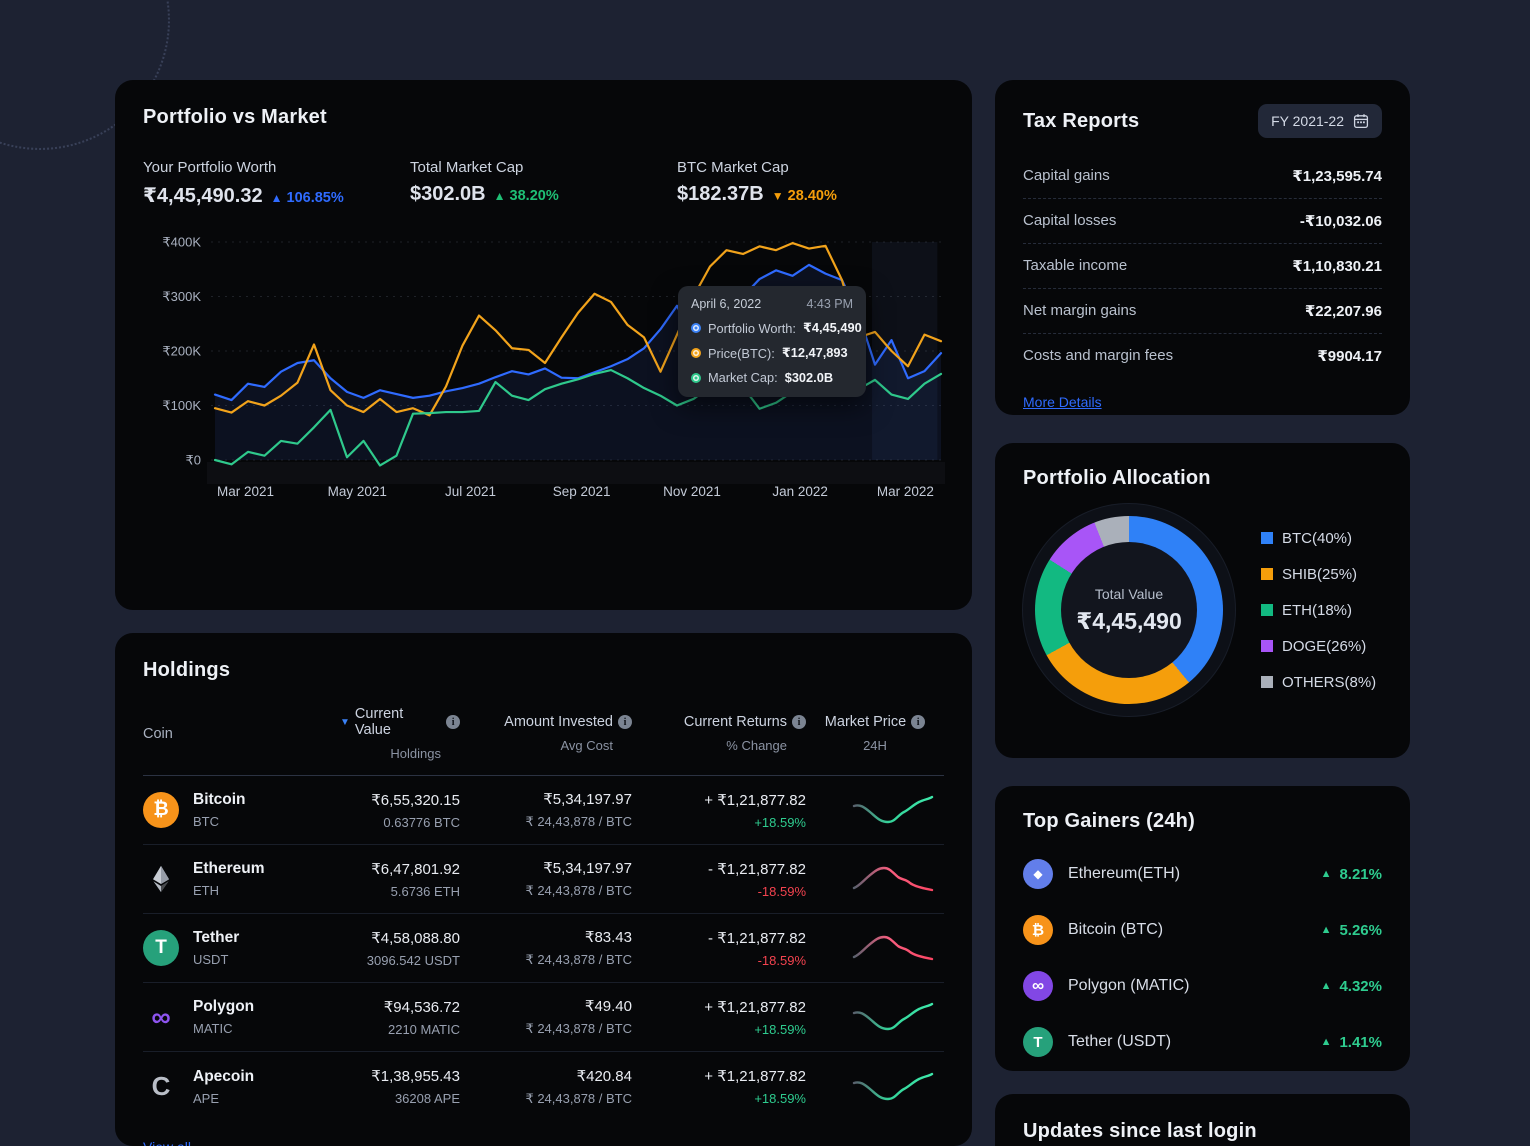 The image size is (1530, 1146). Describe the element at coordinates (210, 167) in the screenshot. I see `stat-label: Your Portfolio Worth` at that location.